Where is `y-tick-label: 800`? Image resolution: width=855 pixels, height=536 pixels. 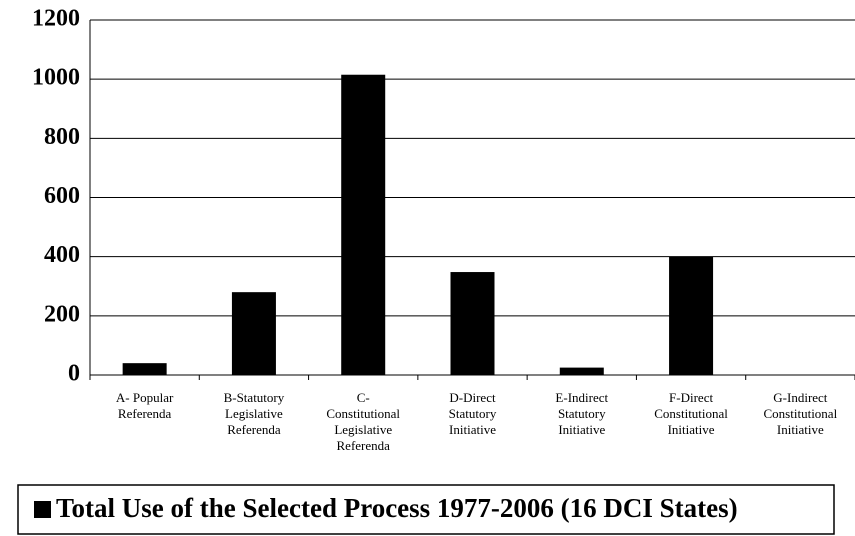
y-tick-label: 800 is located at coordinates (62, 137).